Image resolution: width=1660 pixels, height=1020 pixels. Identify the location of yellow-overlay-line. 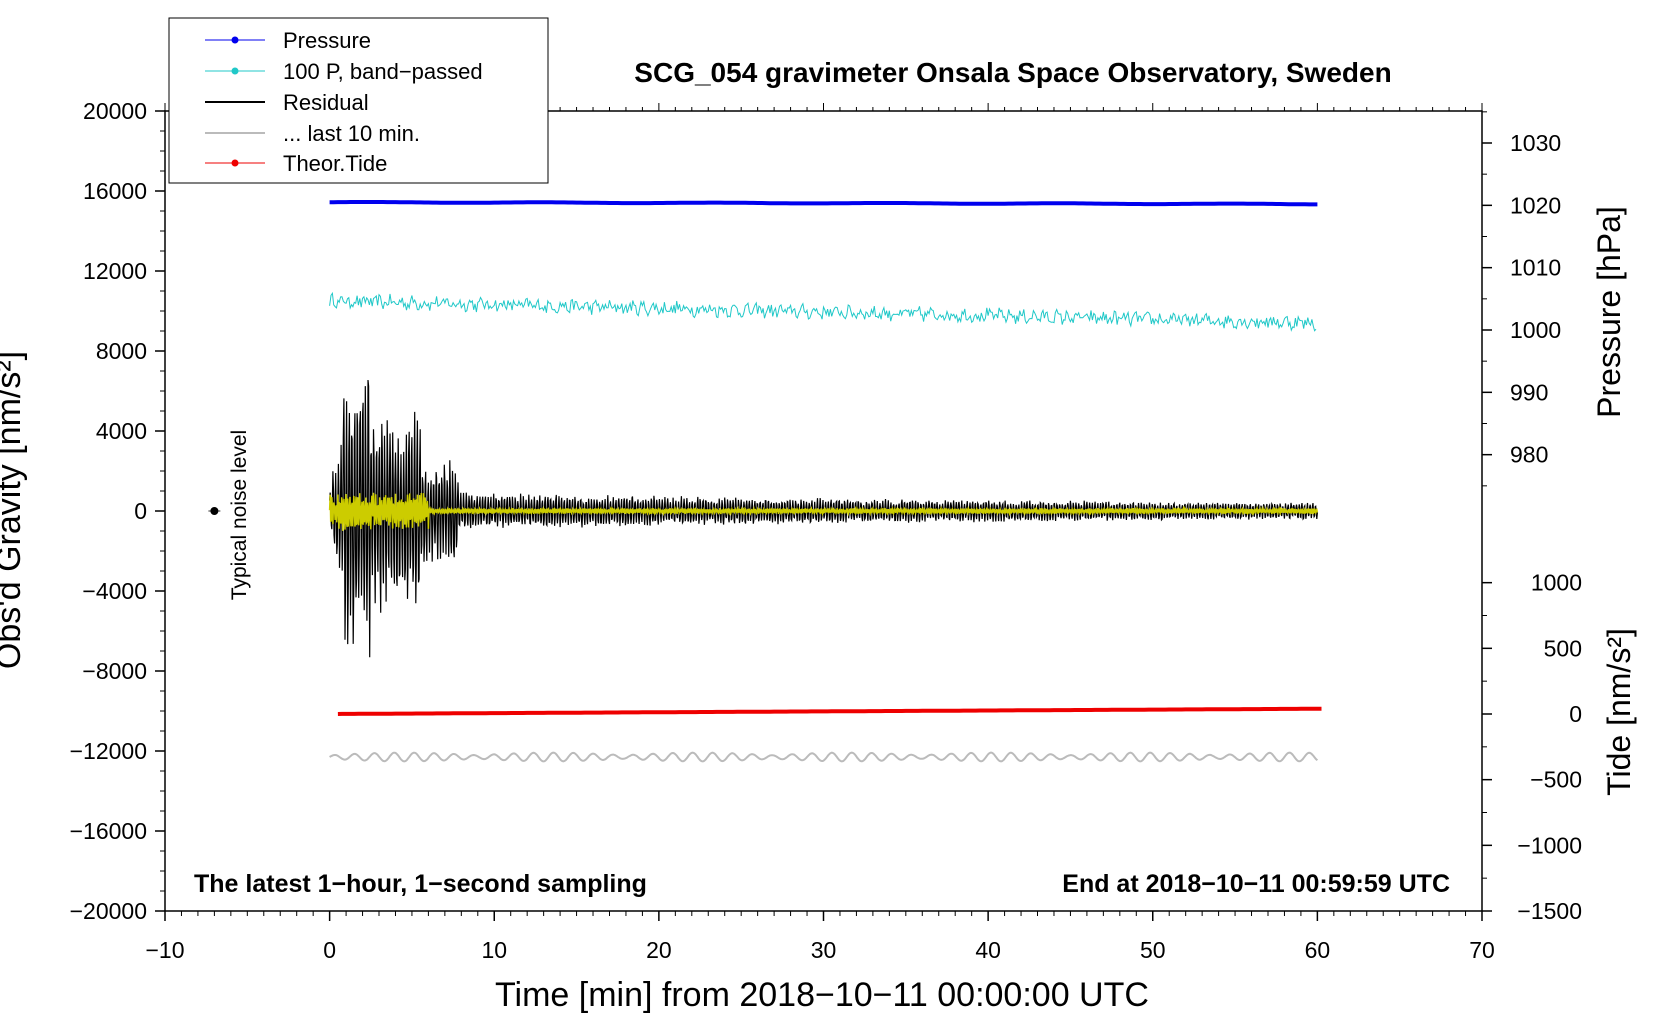
(823, 511).